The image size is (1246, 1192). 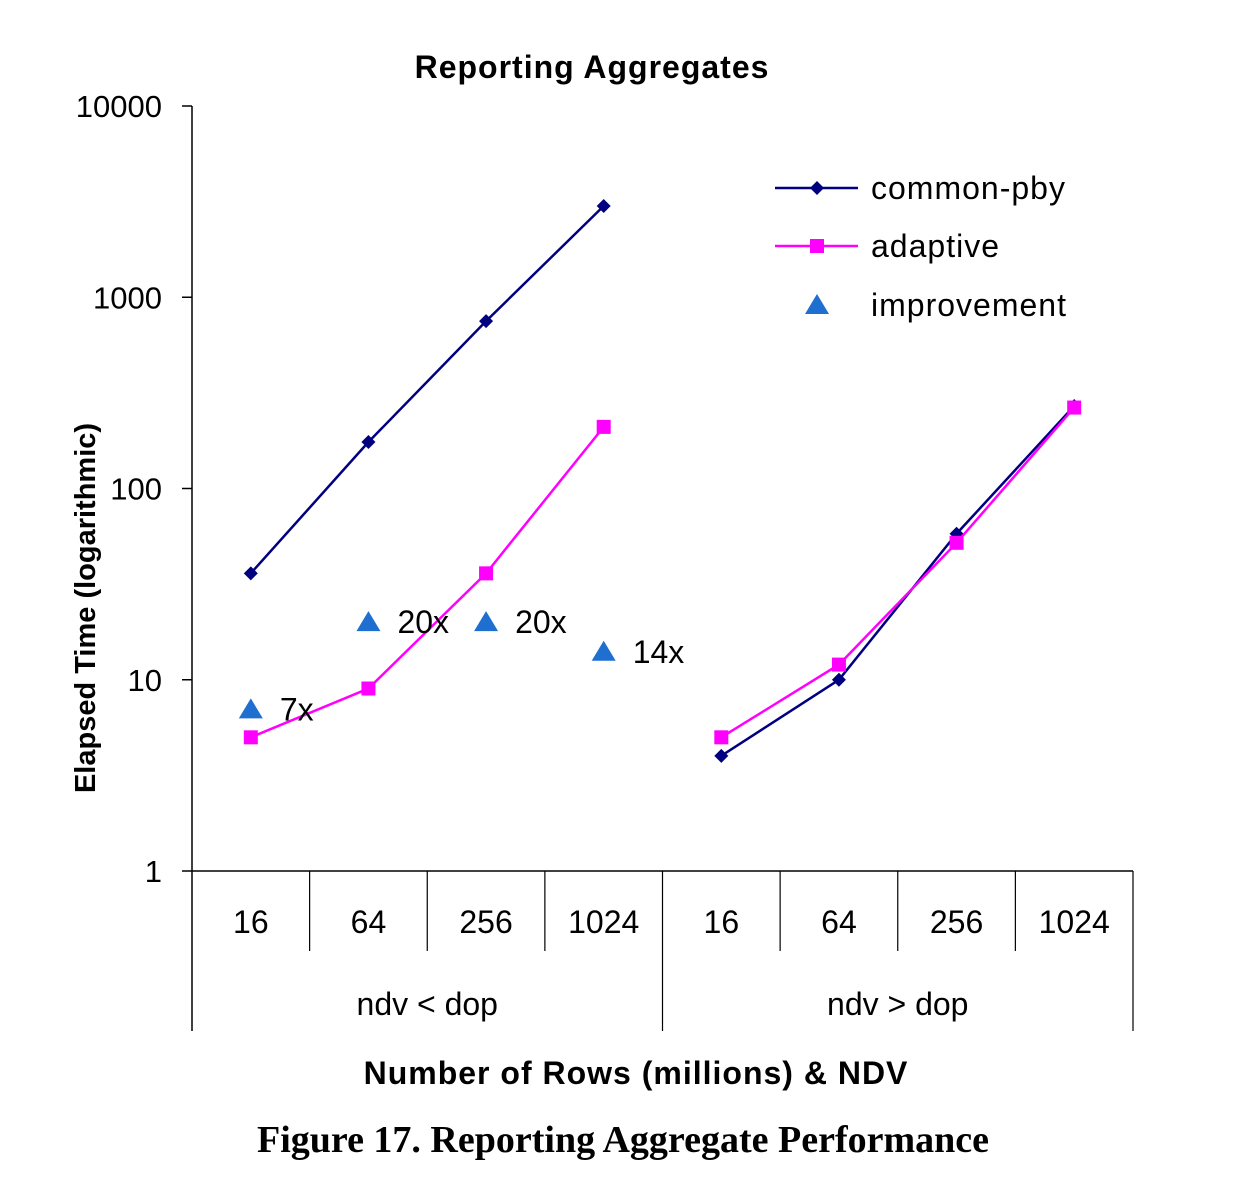 What do you see at coordinates (935, 246) in the screenshot?
I see `legend-label-adaptive: adaptive` at bounding box center [935, 246].